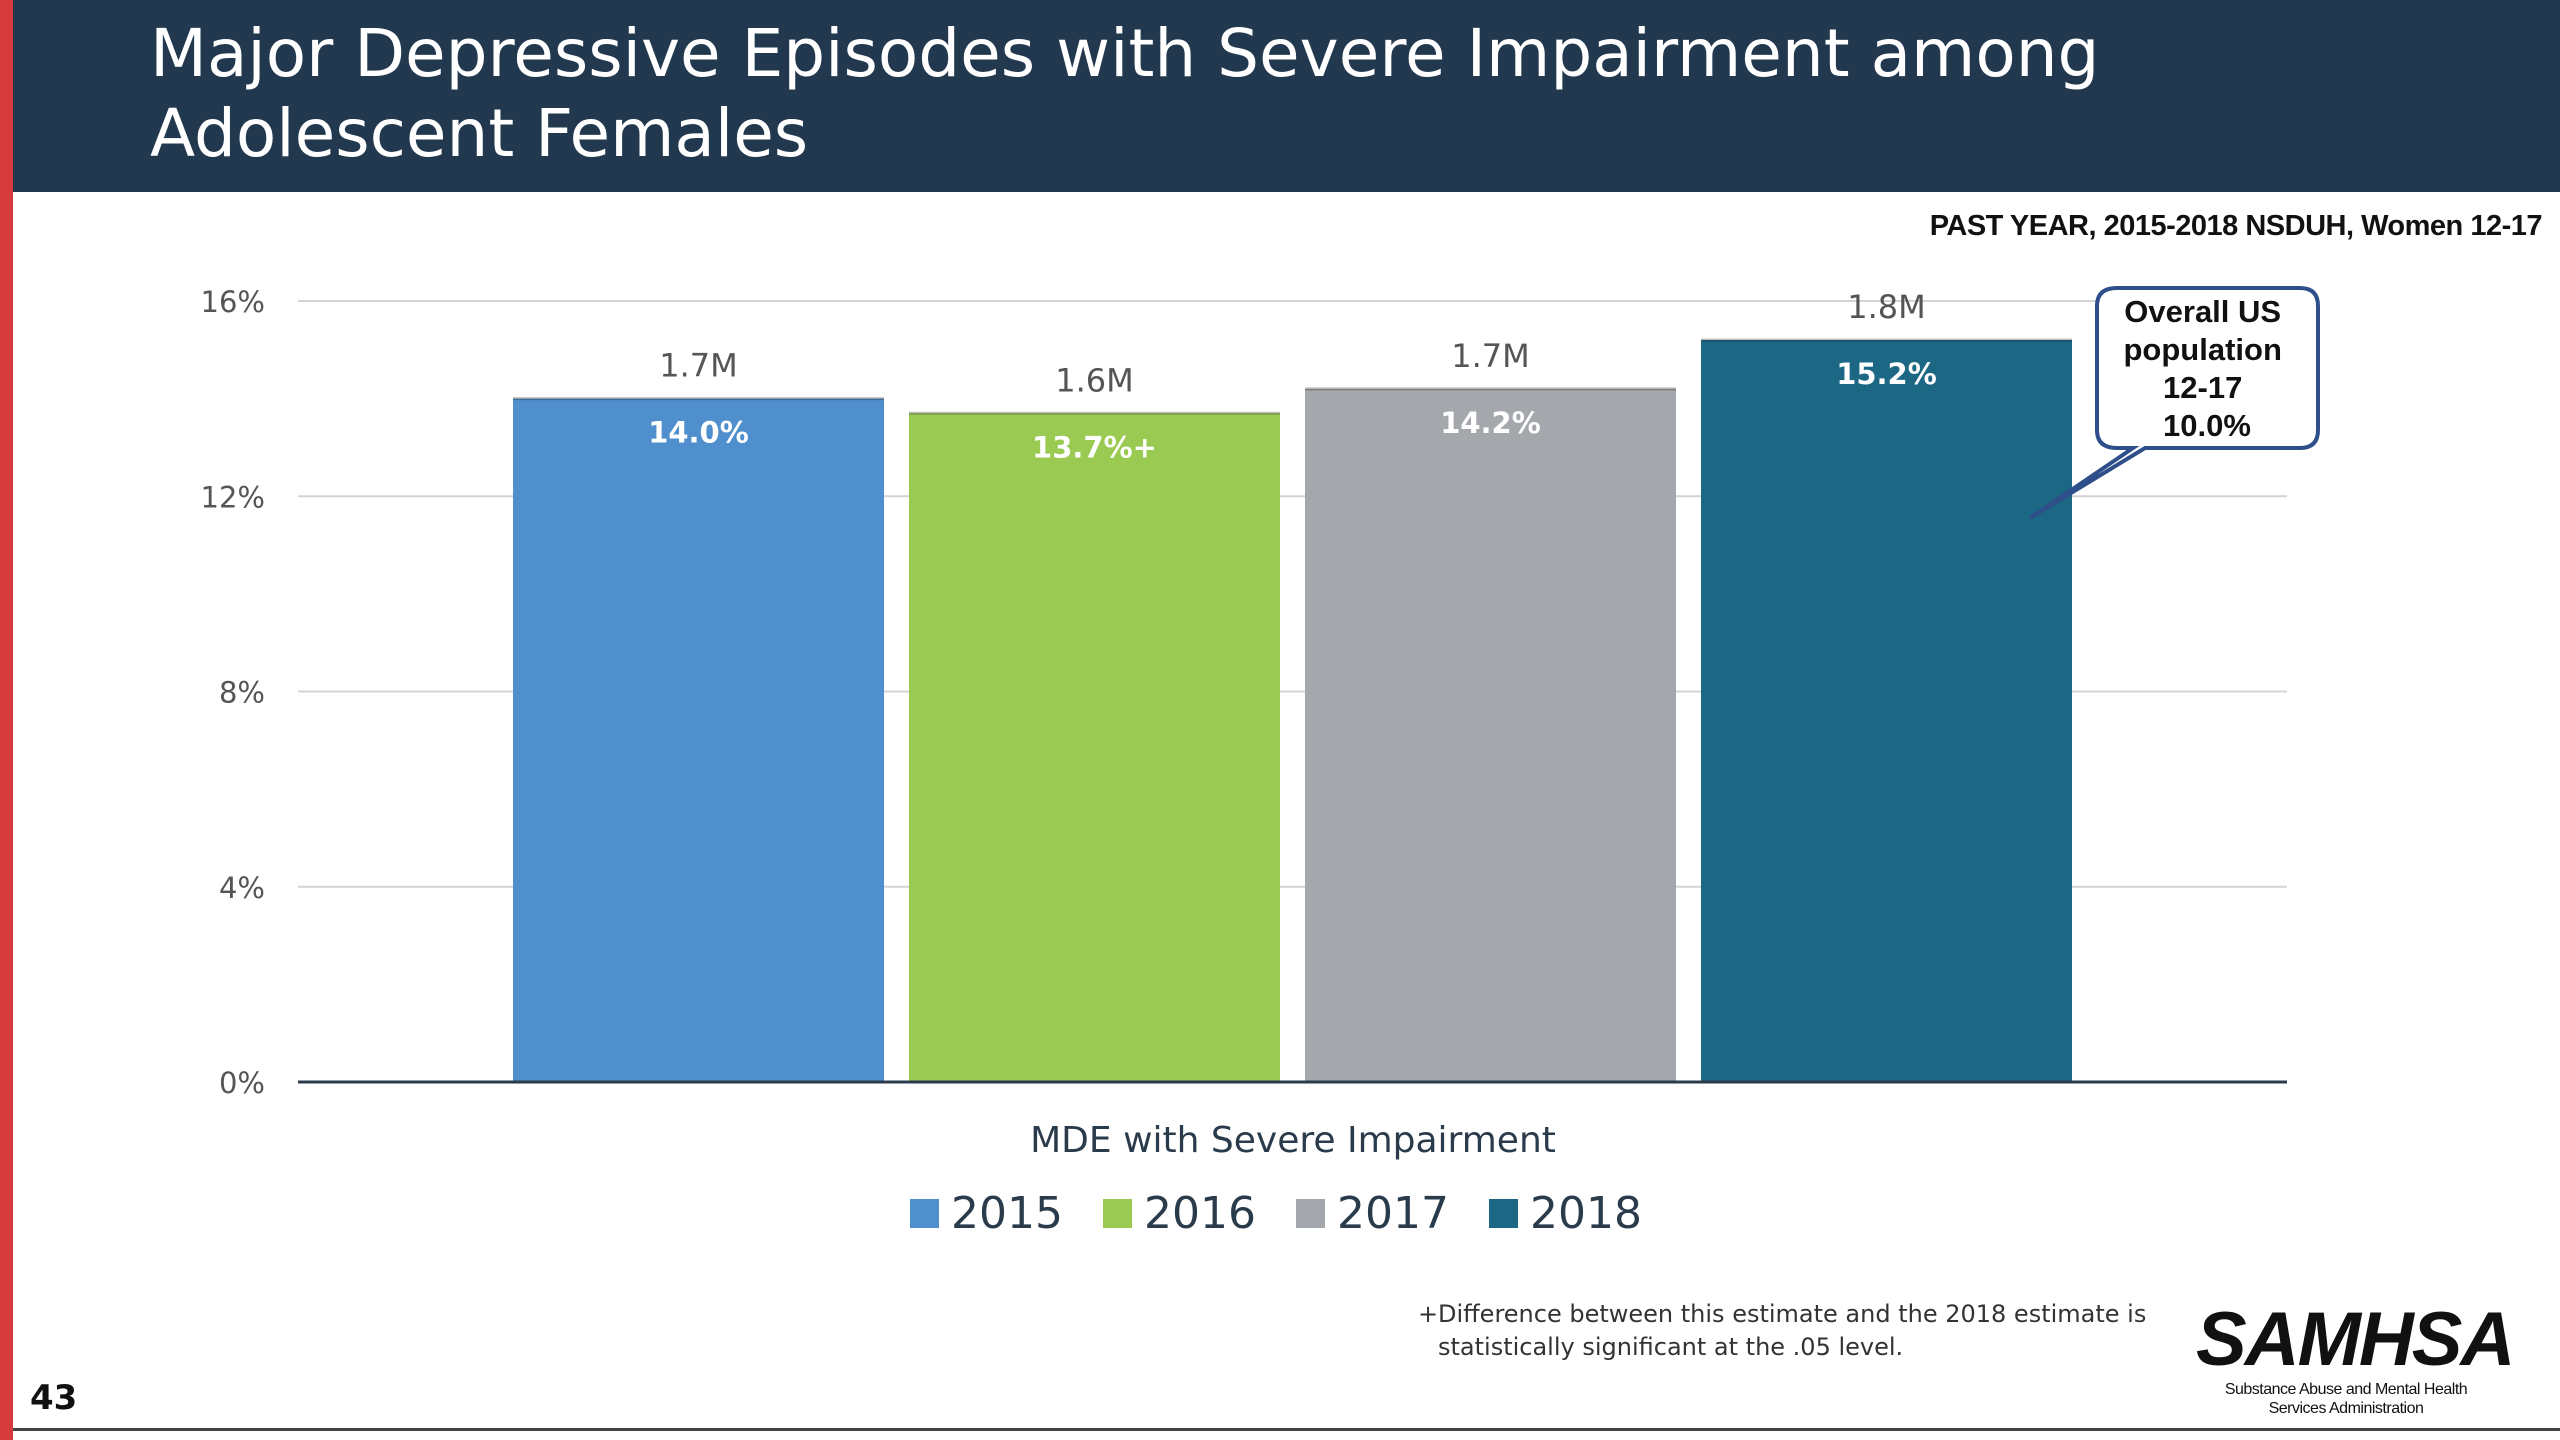  I want to click on callout-line: Overall US, so click(2202, 311).